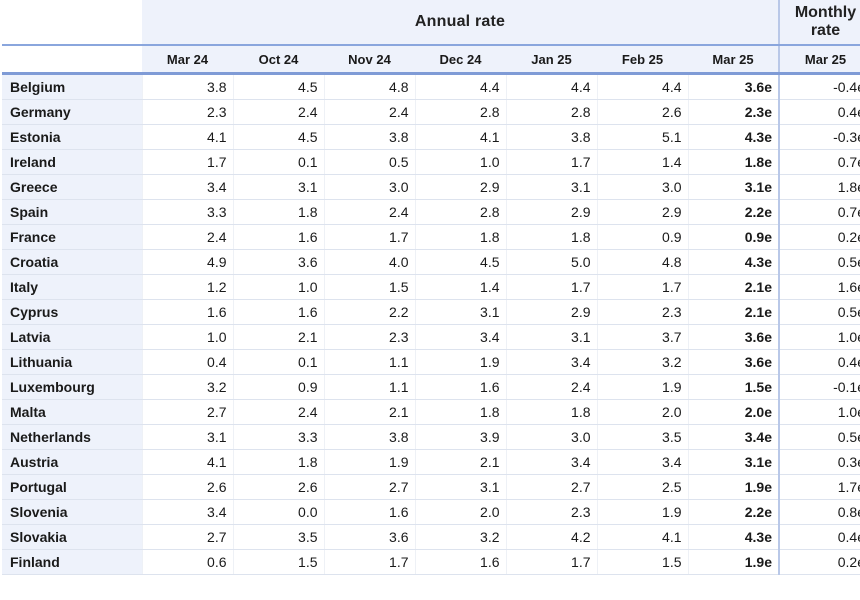 This screenshot has width=860, height=600. Describe the element at coordinates (642, 487) in the screenshot. I see `table-cell: 2.5` at that location.